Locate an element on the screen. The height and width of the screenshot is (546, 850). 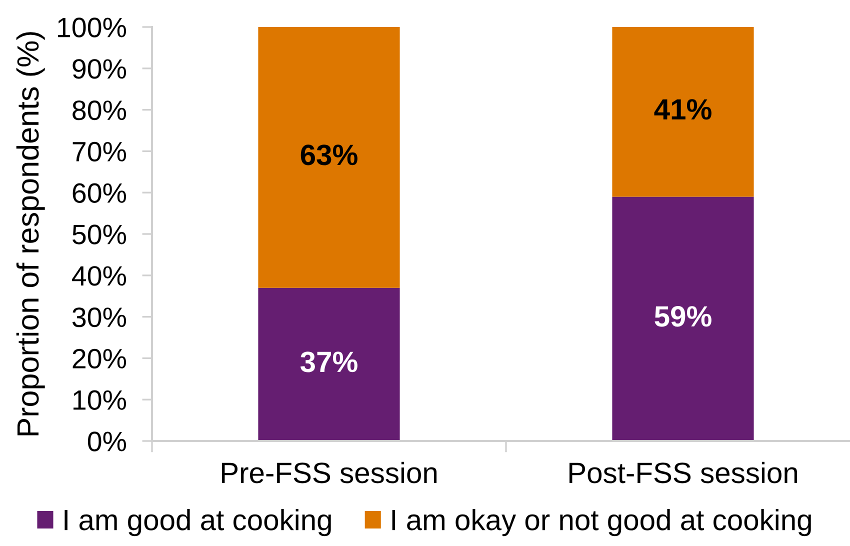
y-tick-label: 80% is located at coordinates (99, 110).